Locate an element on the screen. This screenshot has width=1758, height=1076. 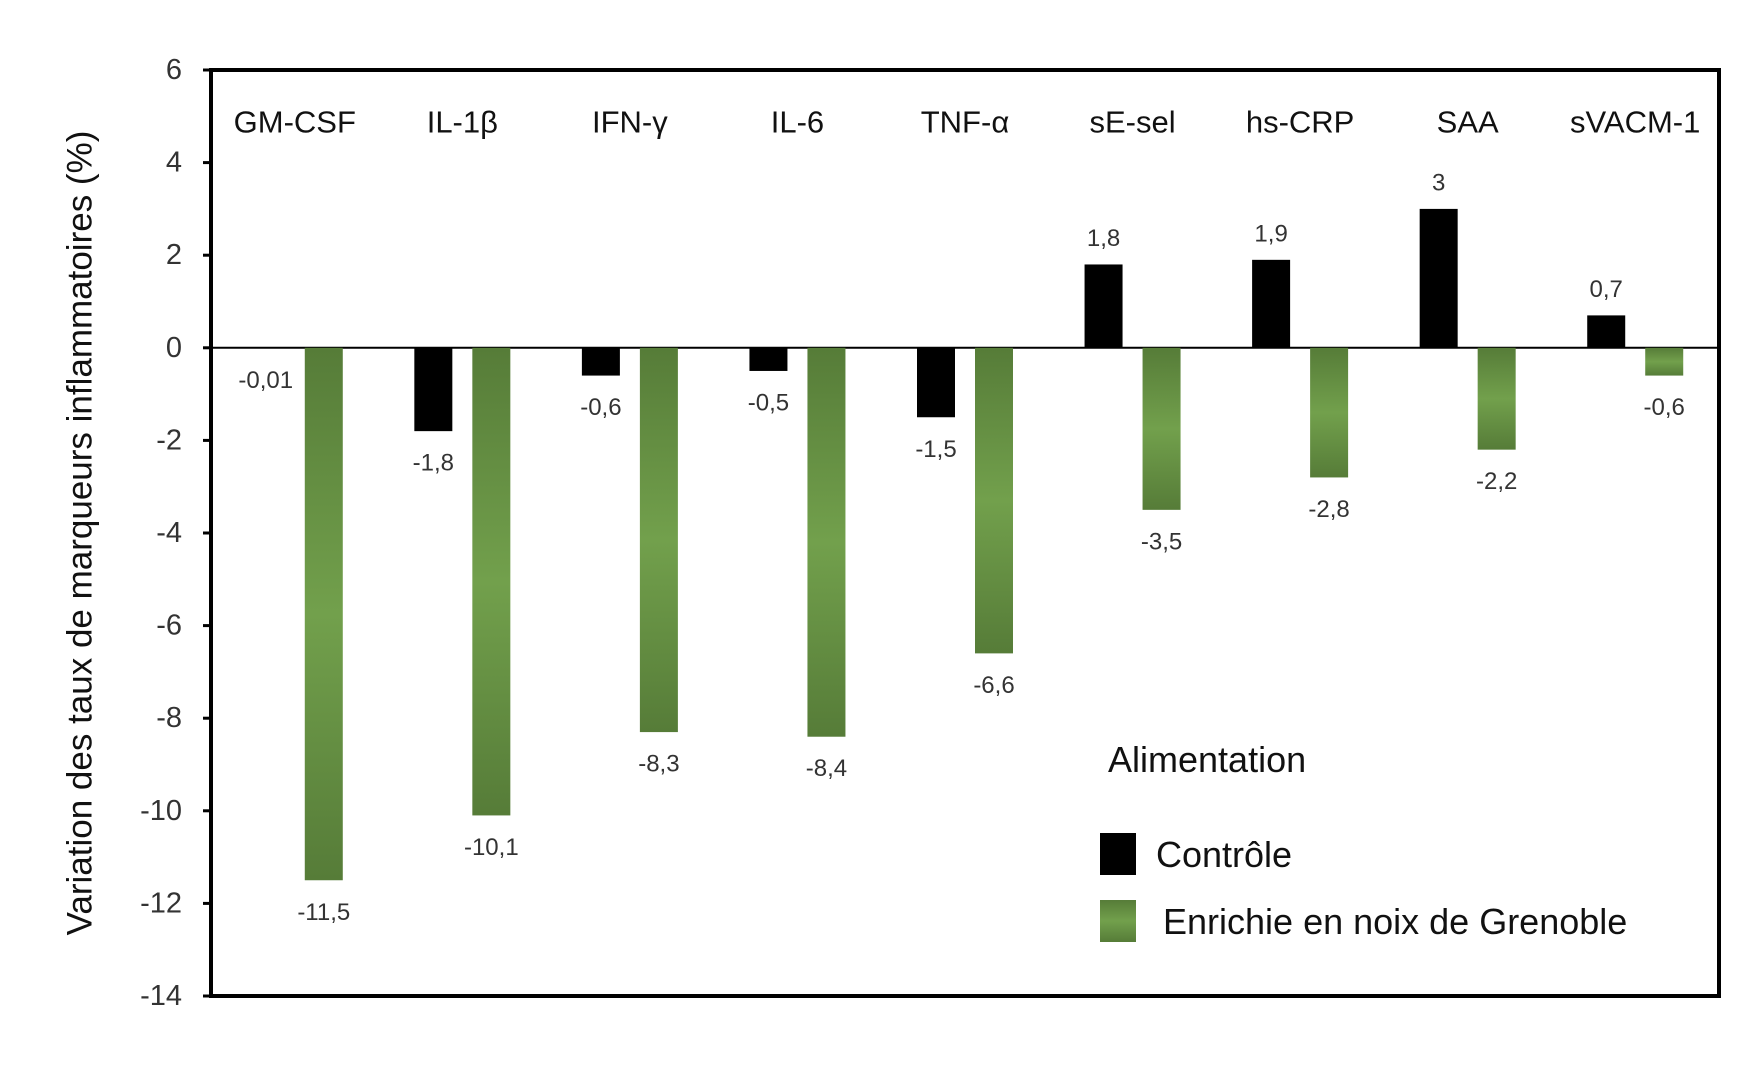
y-tick-label: -4 is located at coordinates (169, 533).